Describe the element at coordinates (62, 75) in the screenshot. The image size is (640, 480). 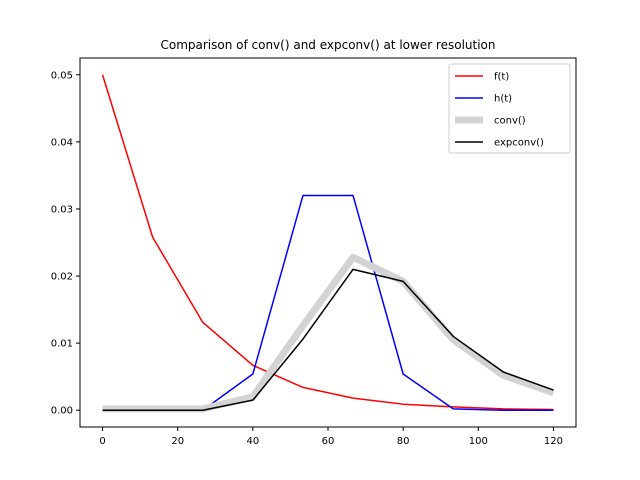
I see `y-tick-label: 0.05` at that location.